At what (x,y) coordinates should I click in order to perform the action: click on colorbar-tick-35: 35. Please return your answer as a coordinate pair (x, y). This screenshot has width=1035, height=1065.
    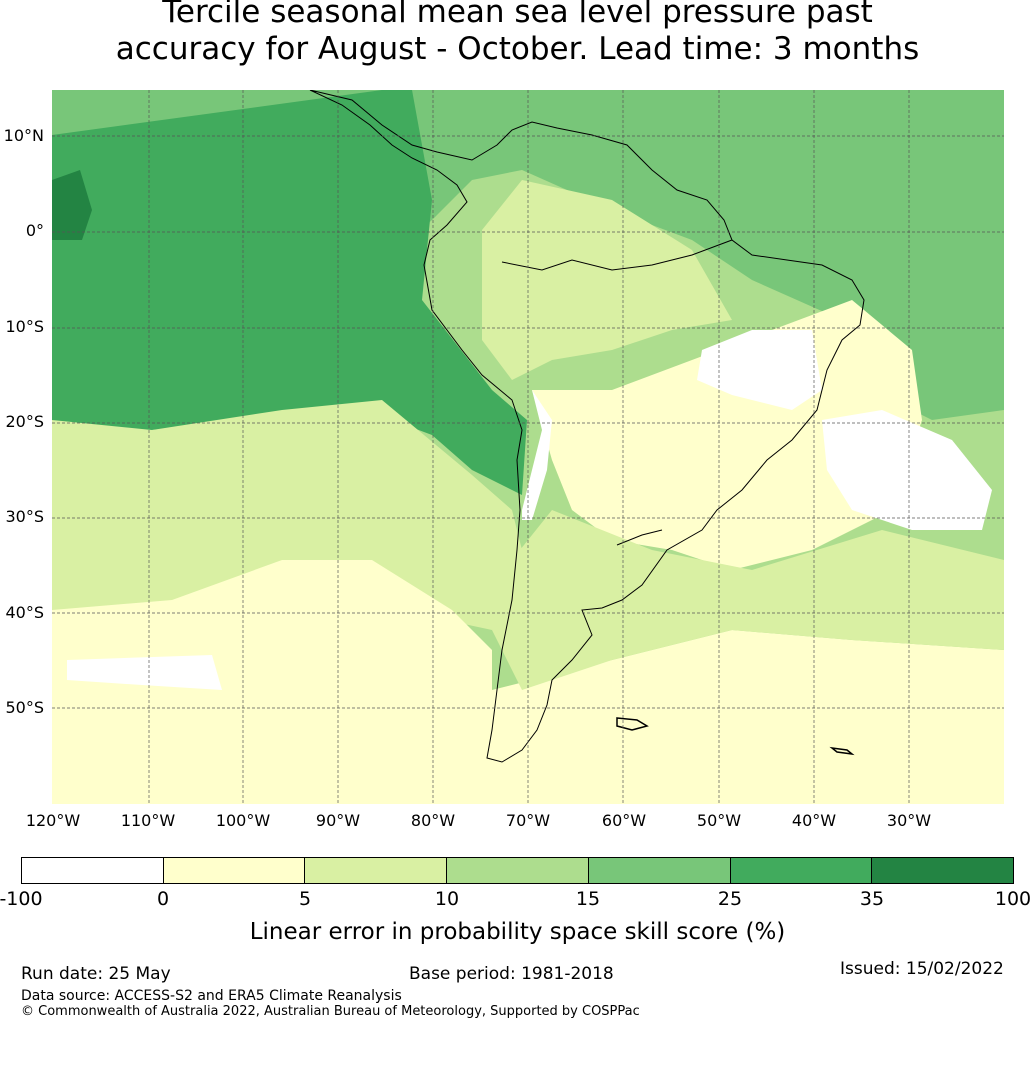
    Looking at the image, I should click on (872, 899).